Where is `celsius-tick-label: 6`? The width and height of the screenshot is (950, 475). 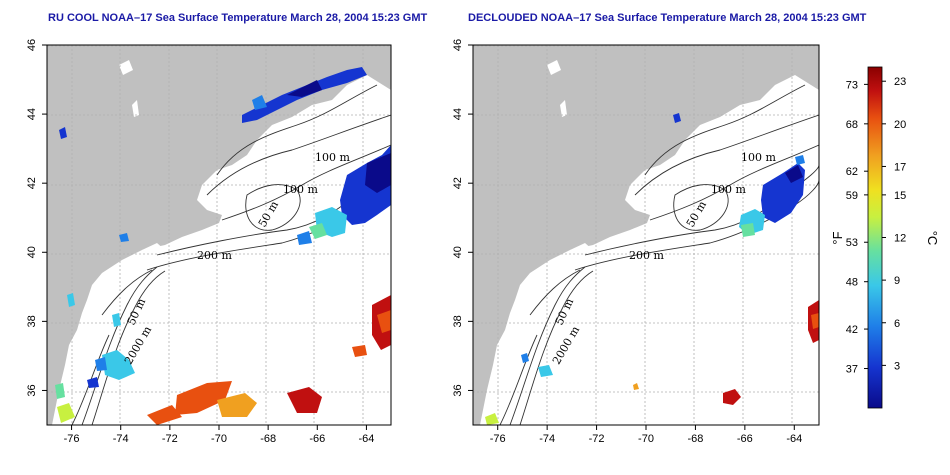
celsius-tick-label: 6 is located at coordinates (897, 324).